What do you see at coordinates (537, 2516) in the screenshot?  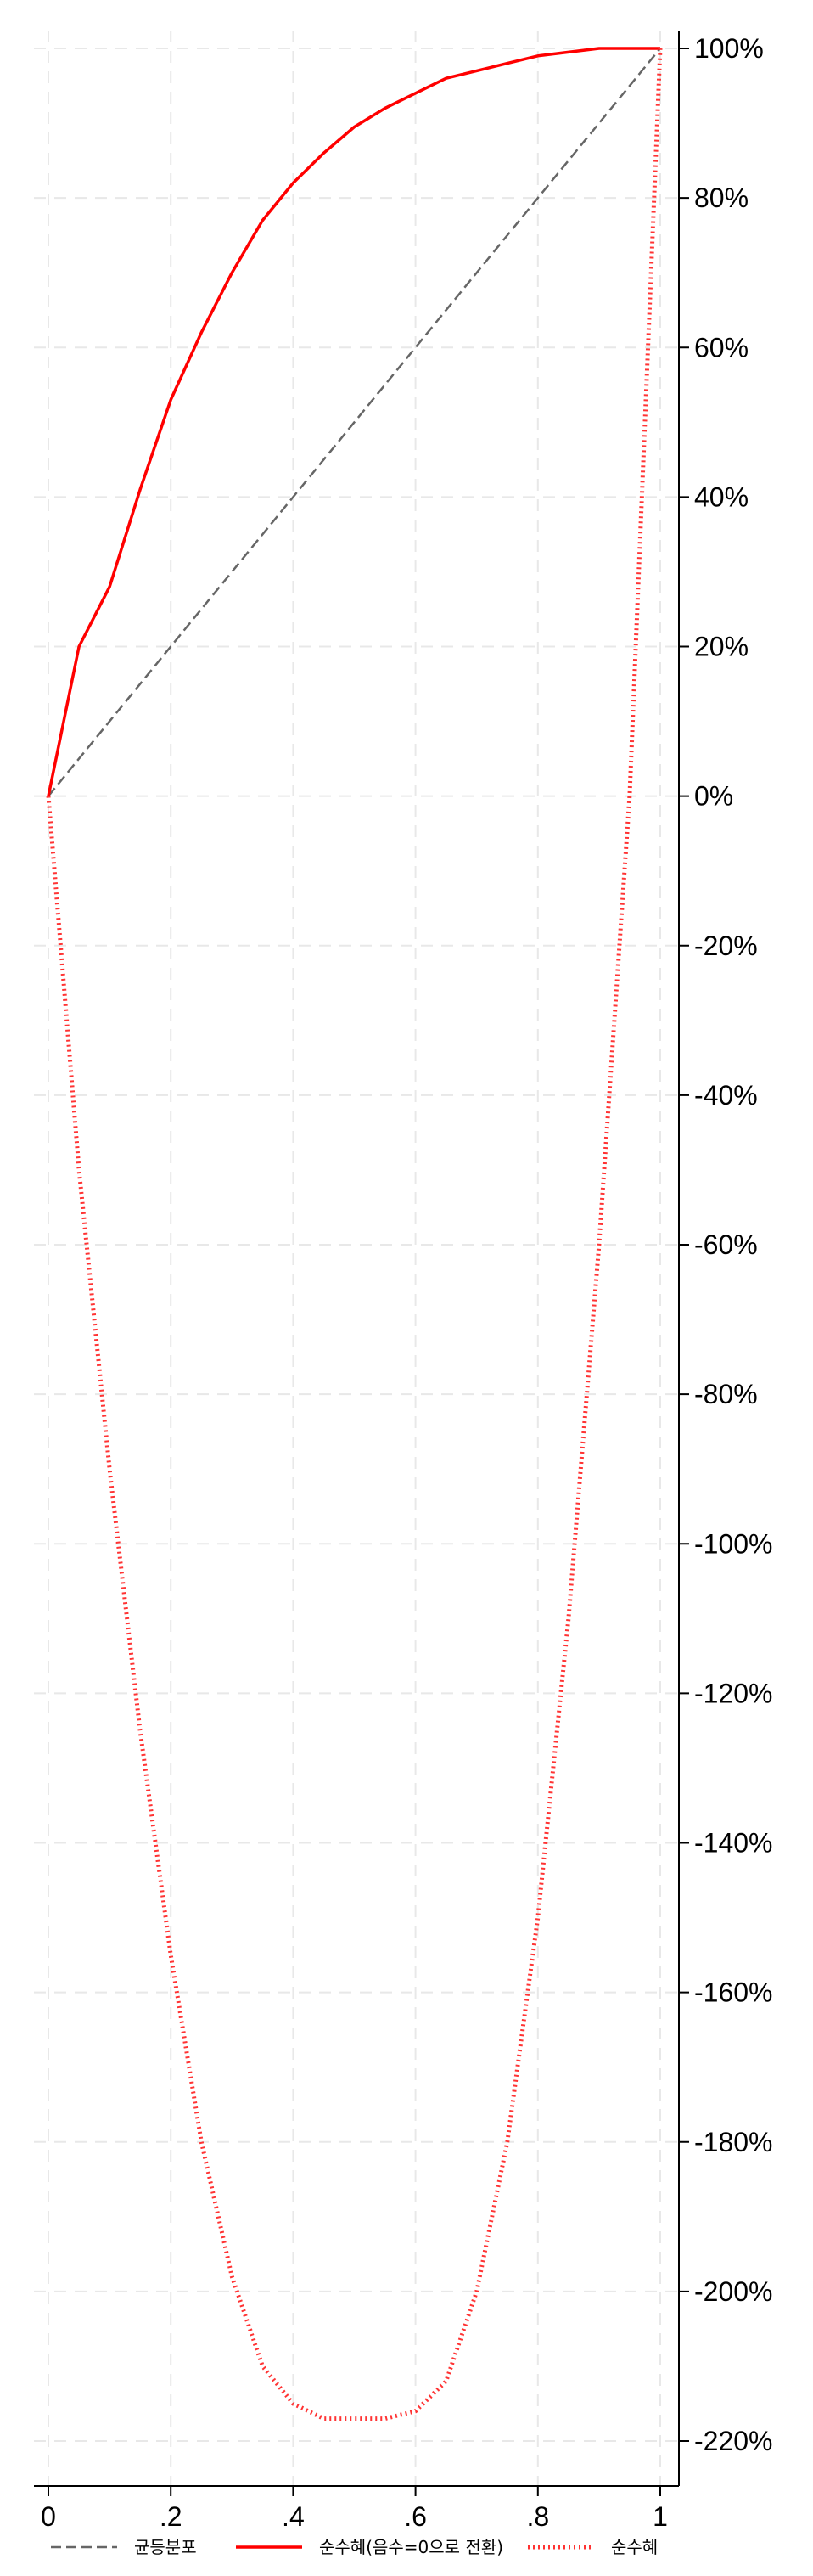 I see `x-tick-label: .8` at bounding box center [537, 2516].